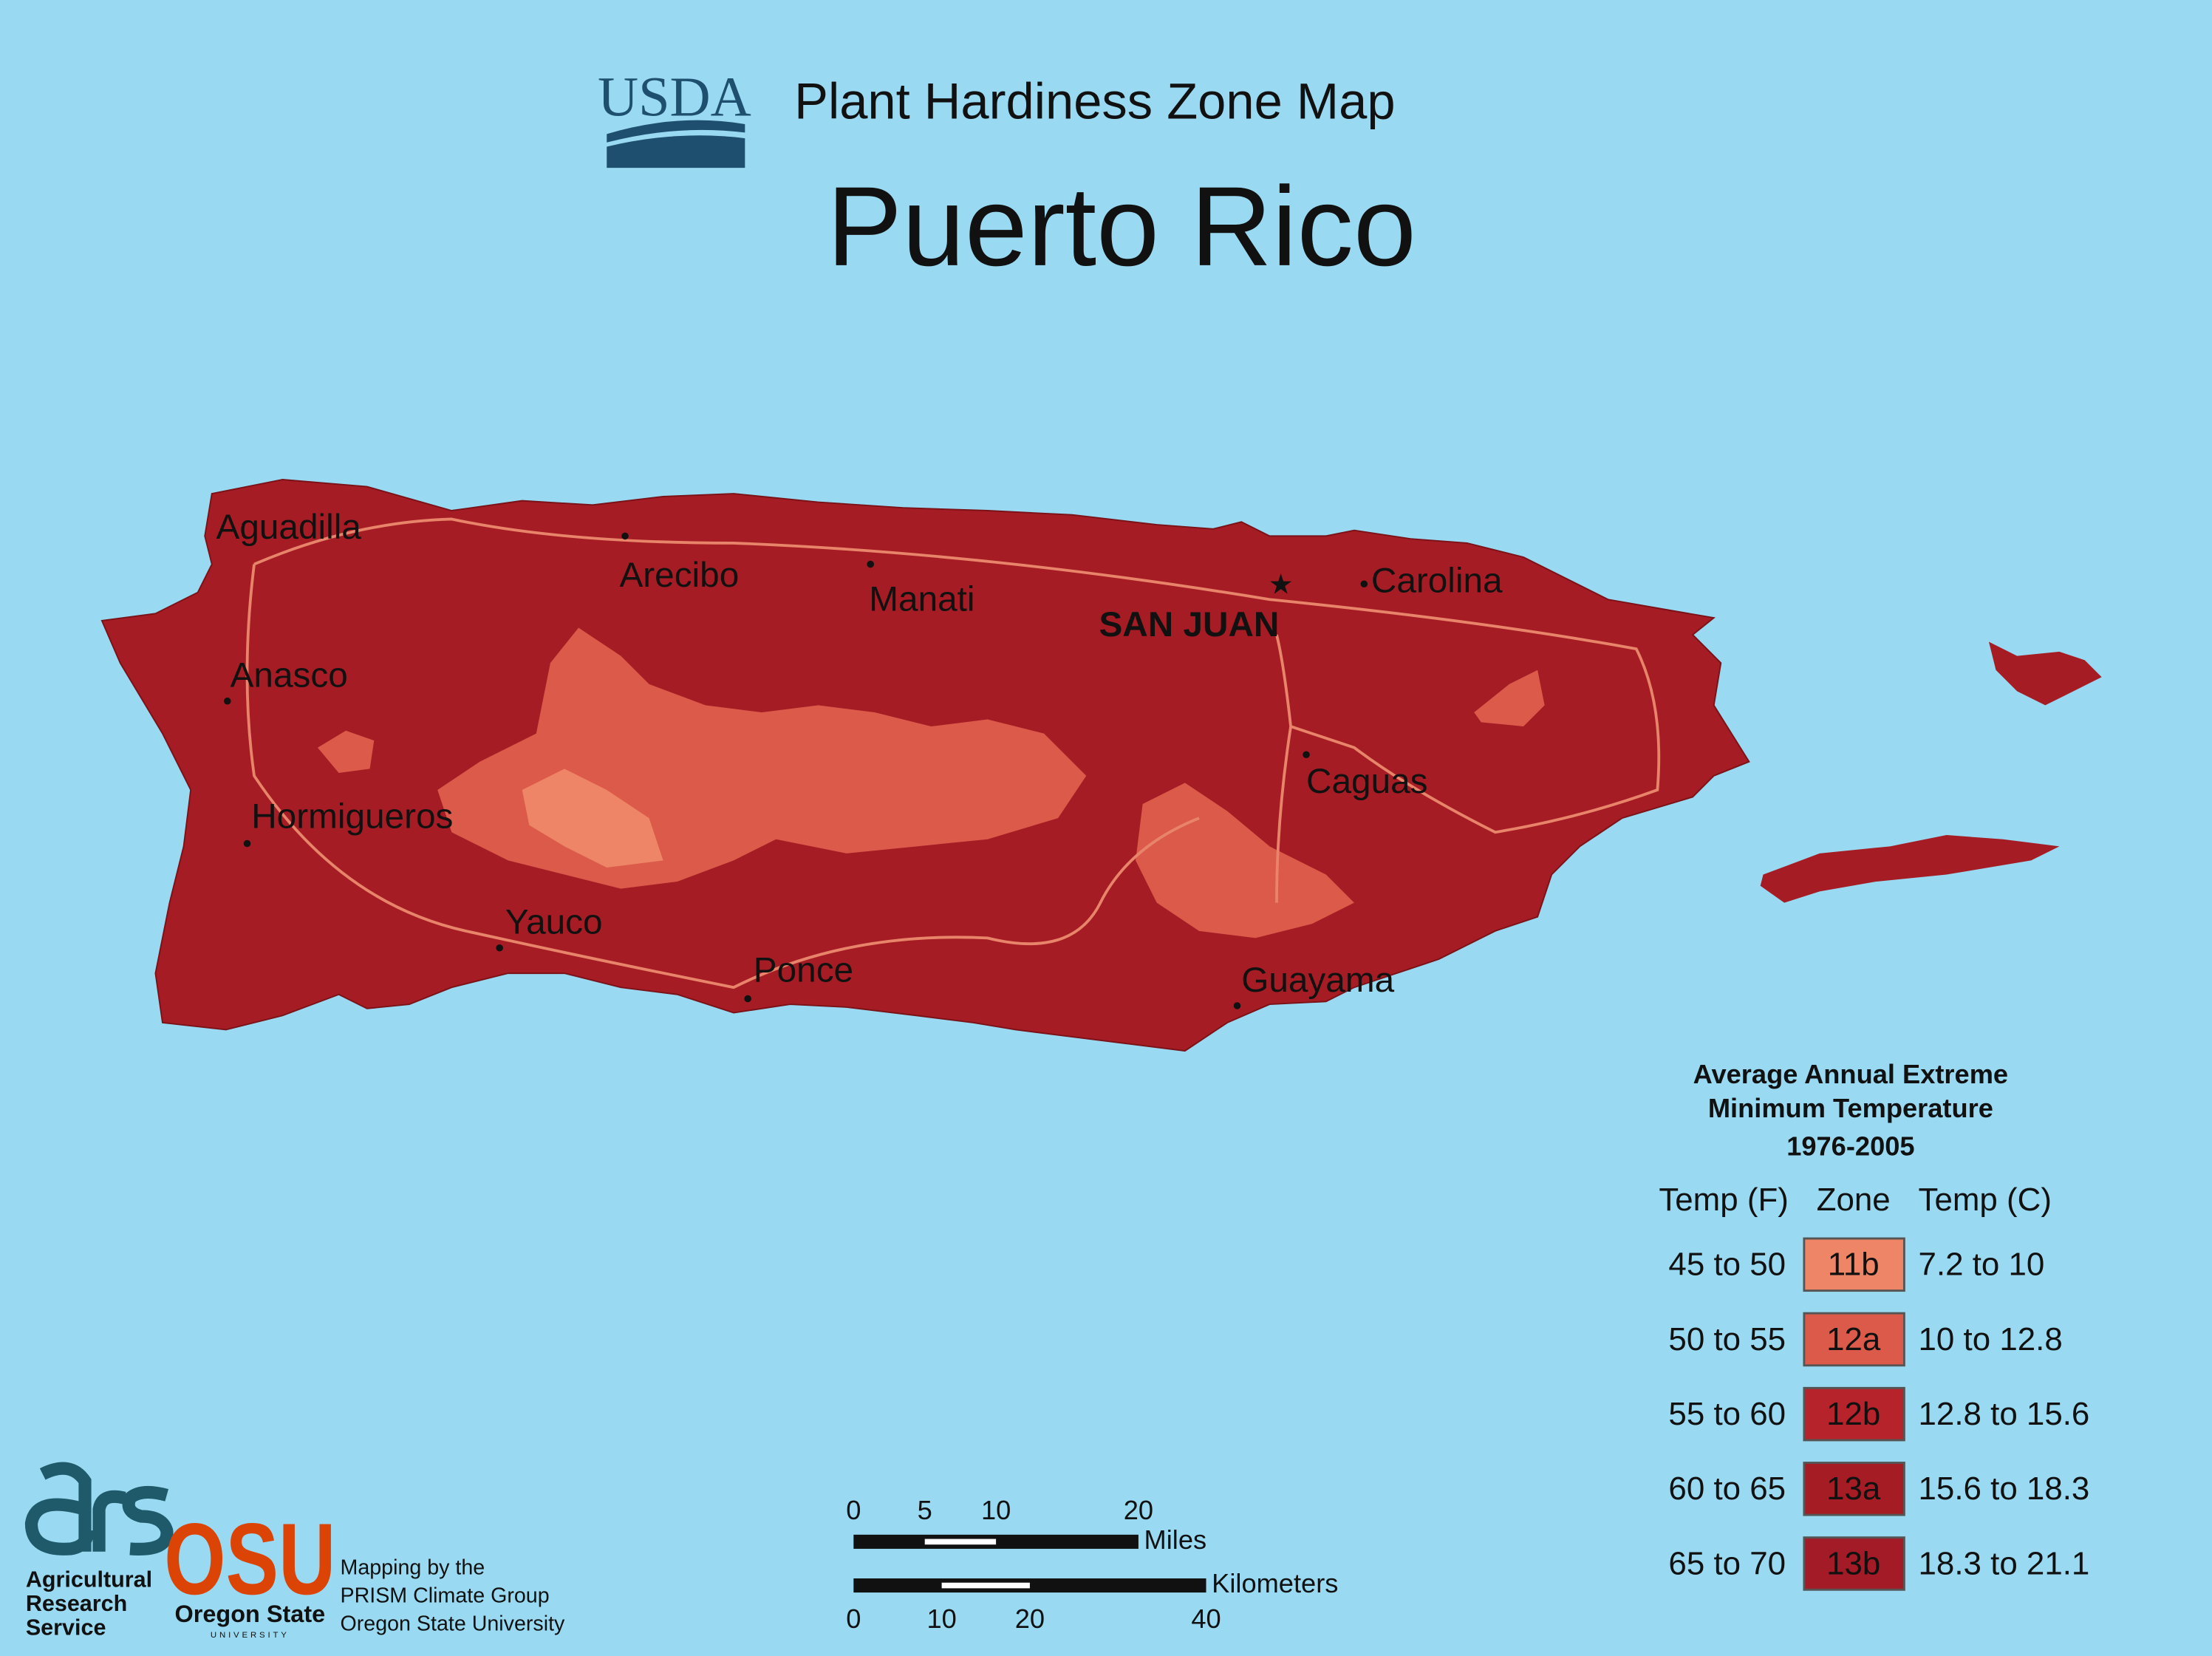 The height and width of the screenshot is (1656, 2212). I want to click on legend-temp-f: 65 to 70, so click(1727, 1563).